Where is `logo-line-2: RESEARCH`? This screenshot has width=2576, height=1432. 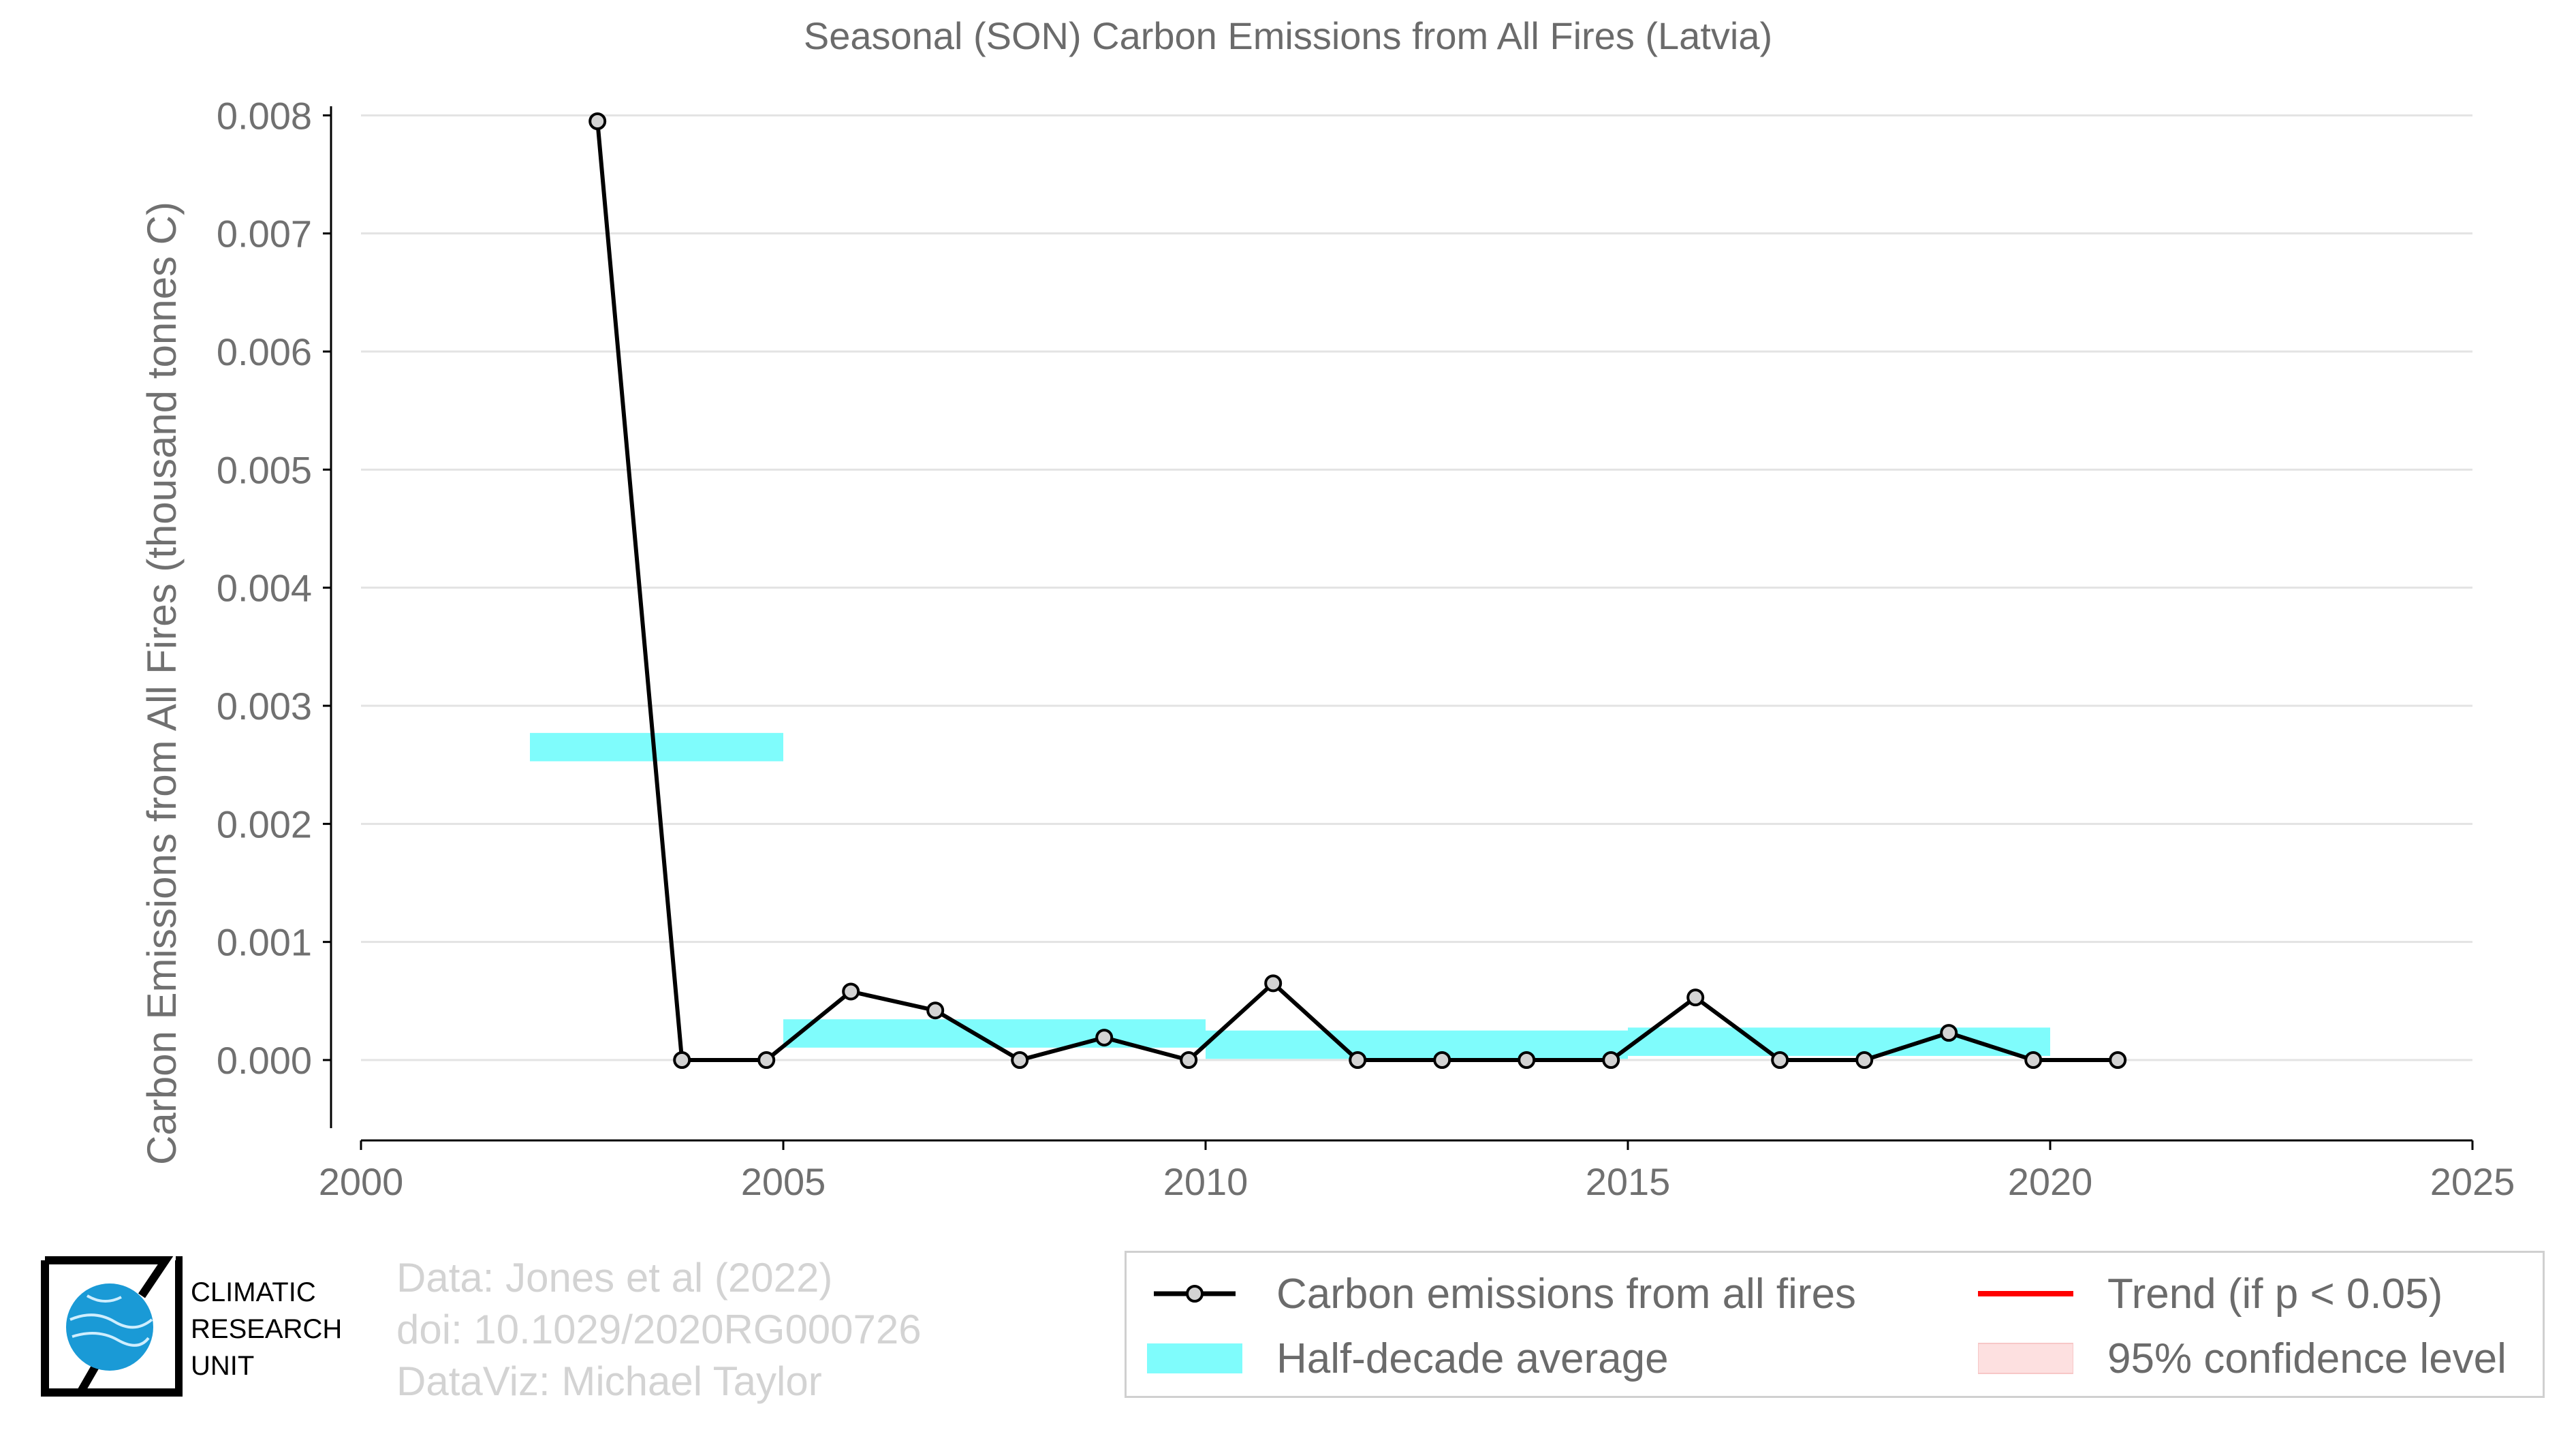 logo-line-2: RESEARCH is located at coordinates (267, 1329).